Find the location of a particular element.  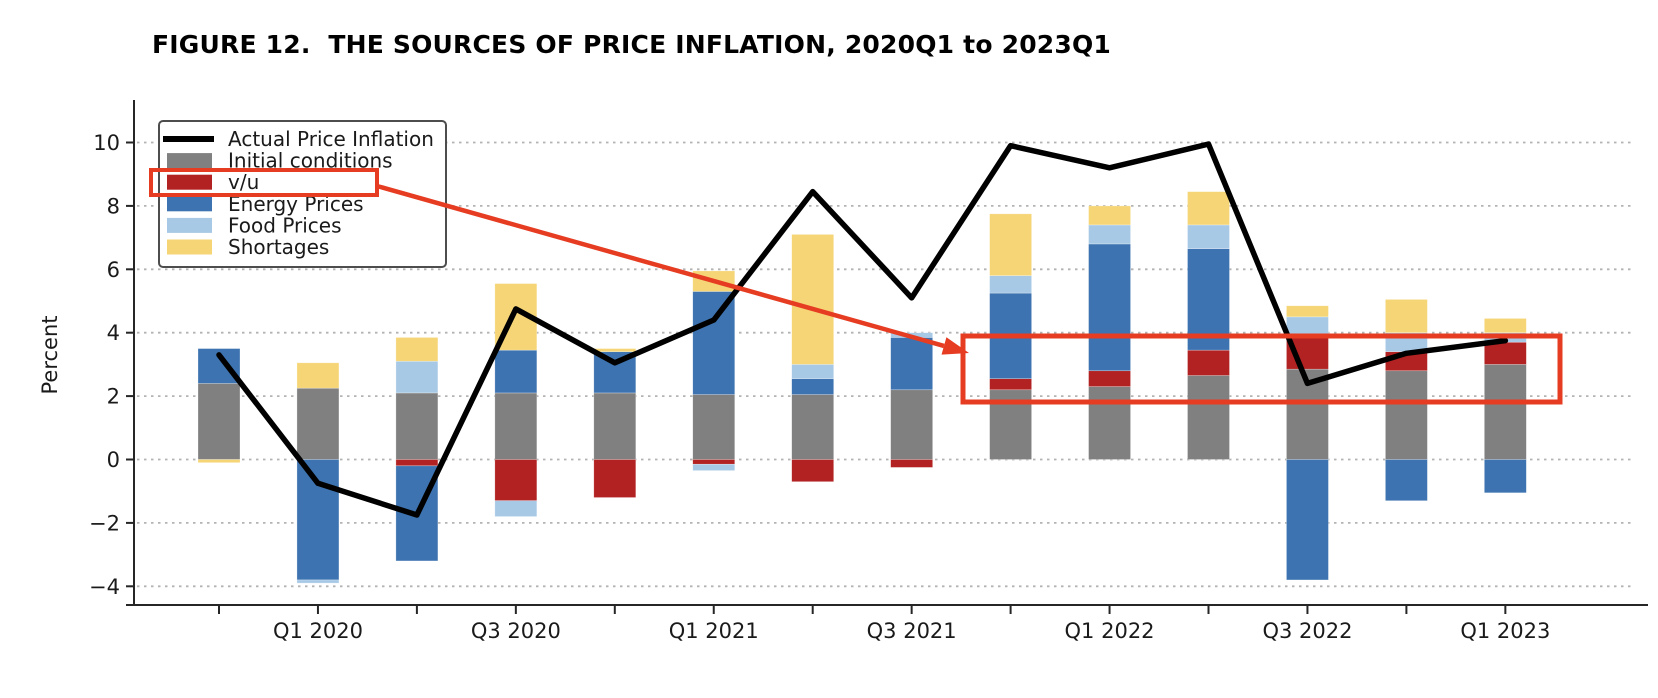

x-tick-label: Q3 2021 is located at coordinates (912, 631).